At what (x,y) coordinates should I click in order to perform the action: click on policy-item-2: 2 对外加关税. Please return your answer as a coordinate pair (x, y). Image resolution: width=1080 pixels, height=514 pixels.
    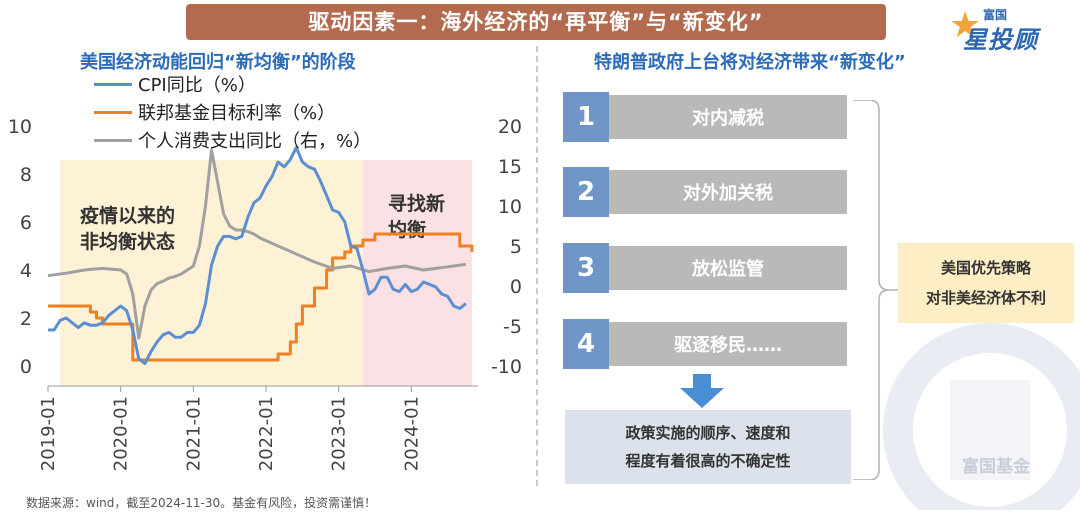
    Looking at the image, I should click on (705, 192).